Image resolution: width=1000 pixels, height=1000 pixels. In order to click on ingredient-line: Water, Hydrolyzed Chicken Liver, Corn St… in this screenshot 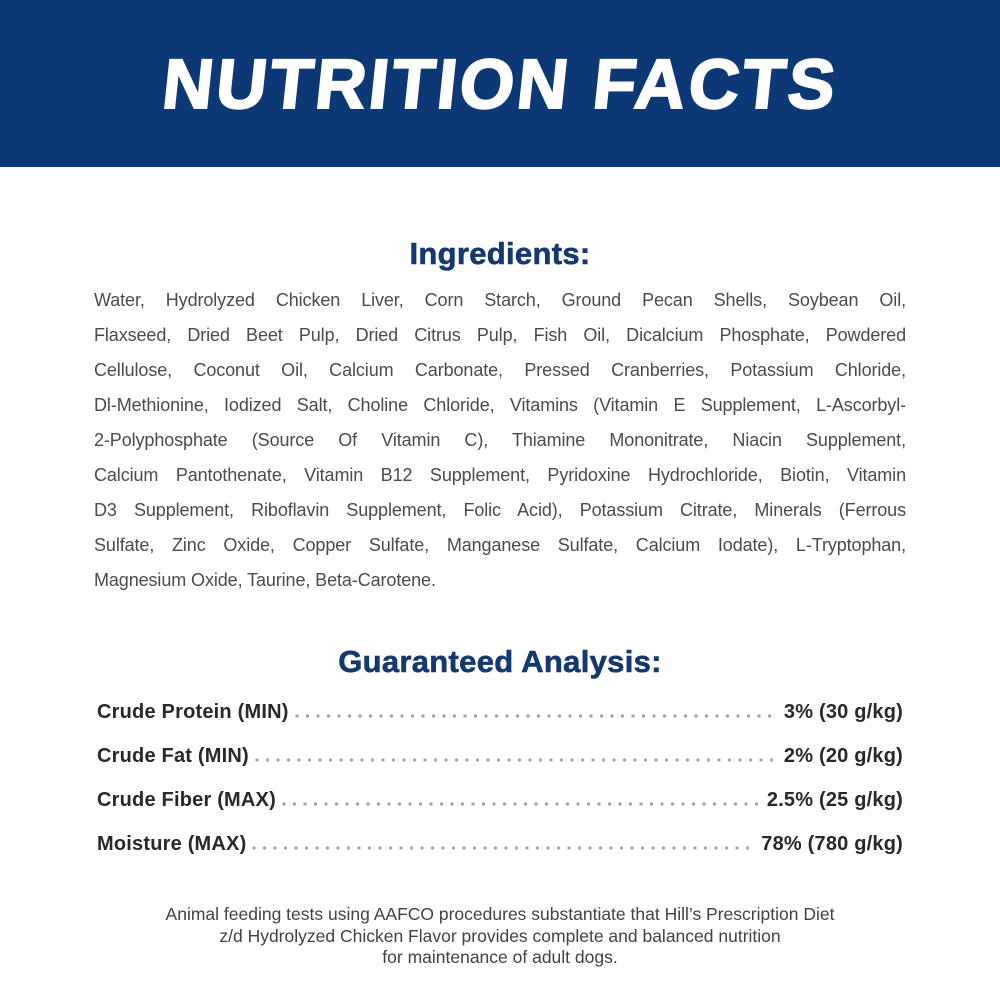, I will do `click(500, 300)`.